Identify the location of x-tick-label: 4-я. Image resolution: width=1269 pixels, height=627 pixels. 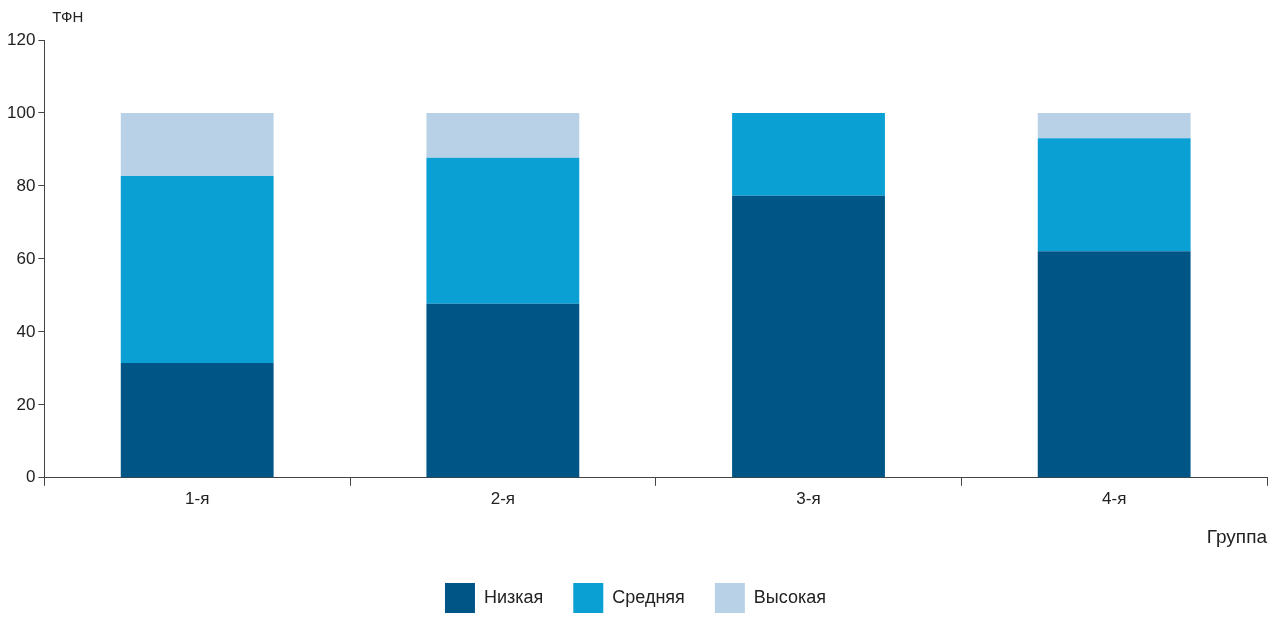
(1114, 498).